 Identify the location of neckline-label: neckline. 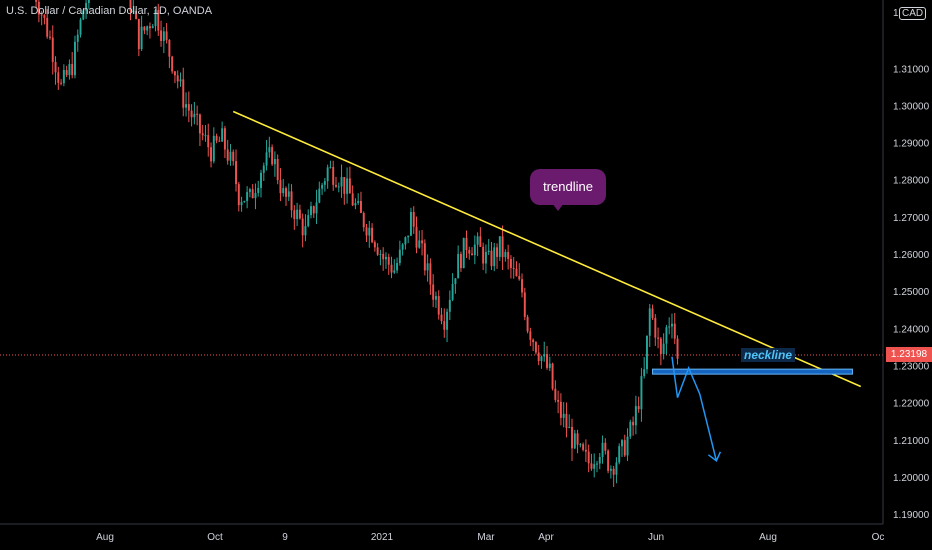
(768, 355).